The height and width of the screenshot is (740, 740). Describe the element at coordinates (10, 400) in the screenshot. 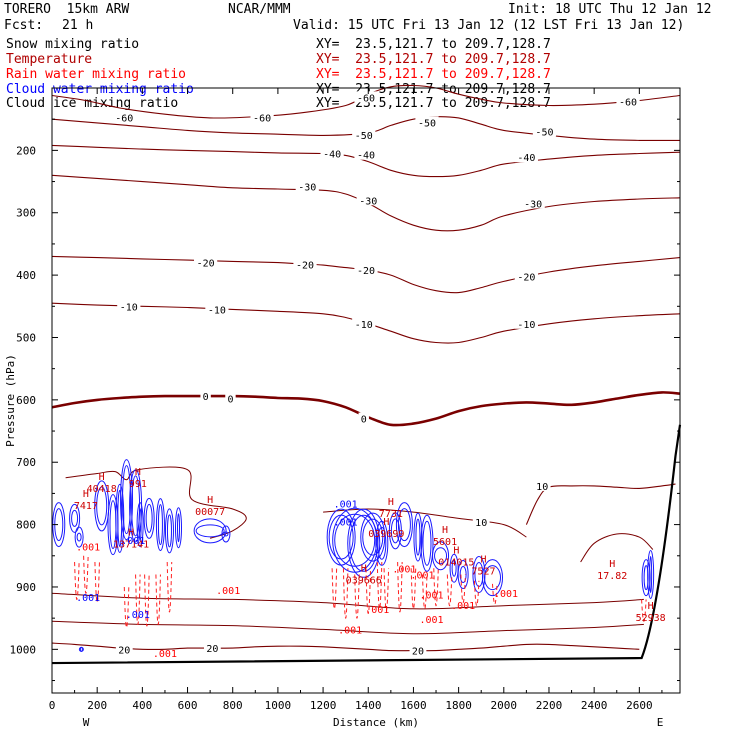

I see `y-axis-title: Pressure (hPa)` at that location.